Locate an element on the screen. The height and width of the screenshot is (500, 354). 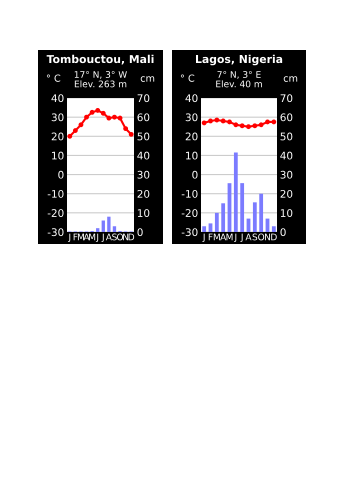
chart-subtitle: 7° N, 3° E Elev. 40 m is located at coordinates (239, 79).